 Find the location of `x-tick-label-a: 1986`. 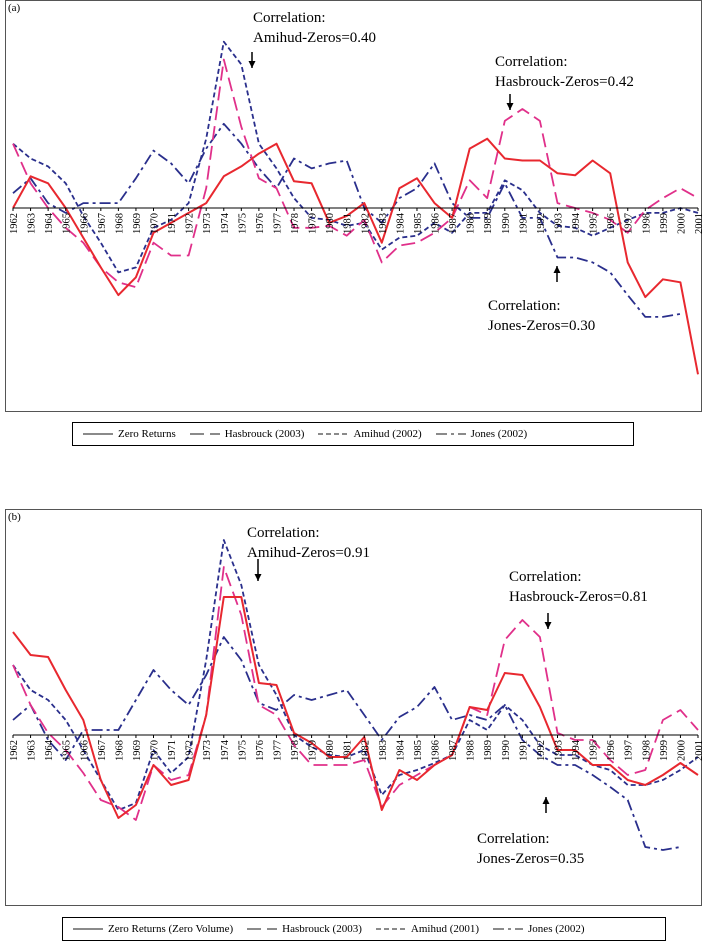

x-tick-label-a: 1986 is located at coordinates (436, 223).